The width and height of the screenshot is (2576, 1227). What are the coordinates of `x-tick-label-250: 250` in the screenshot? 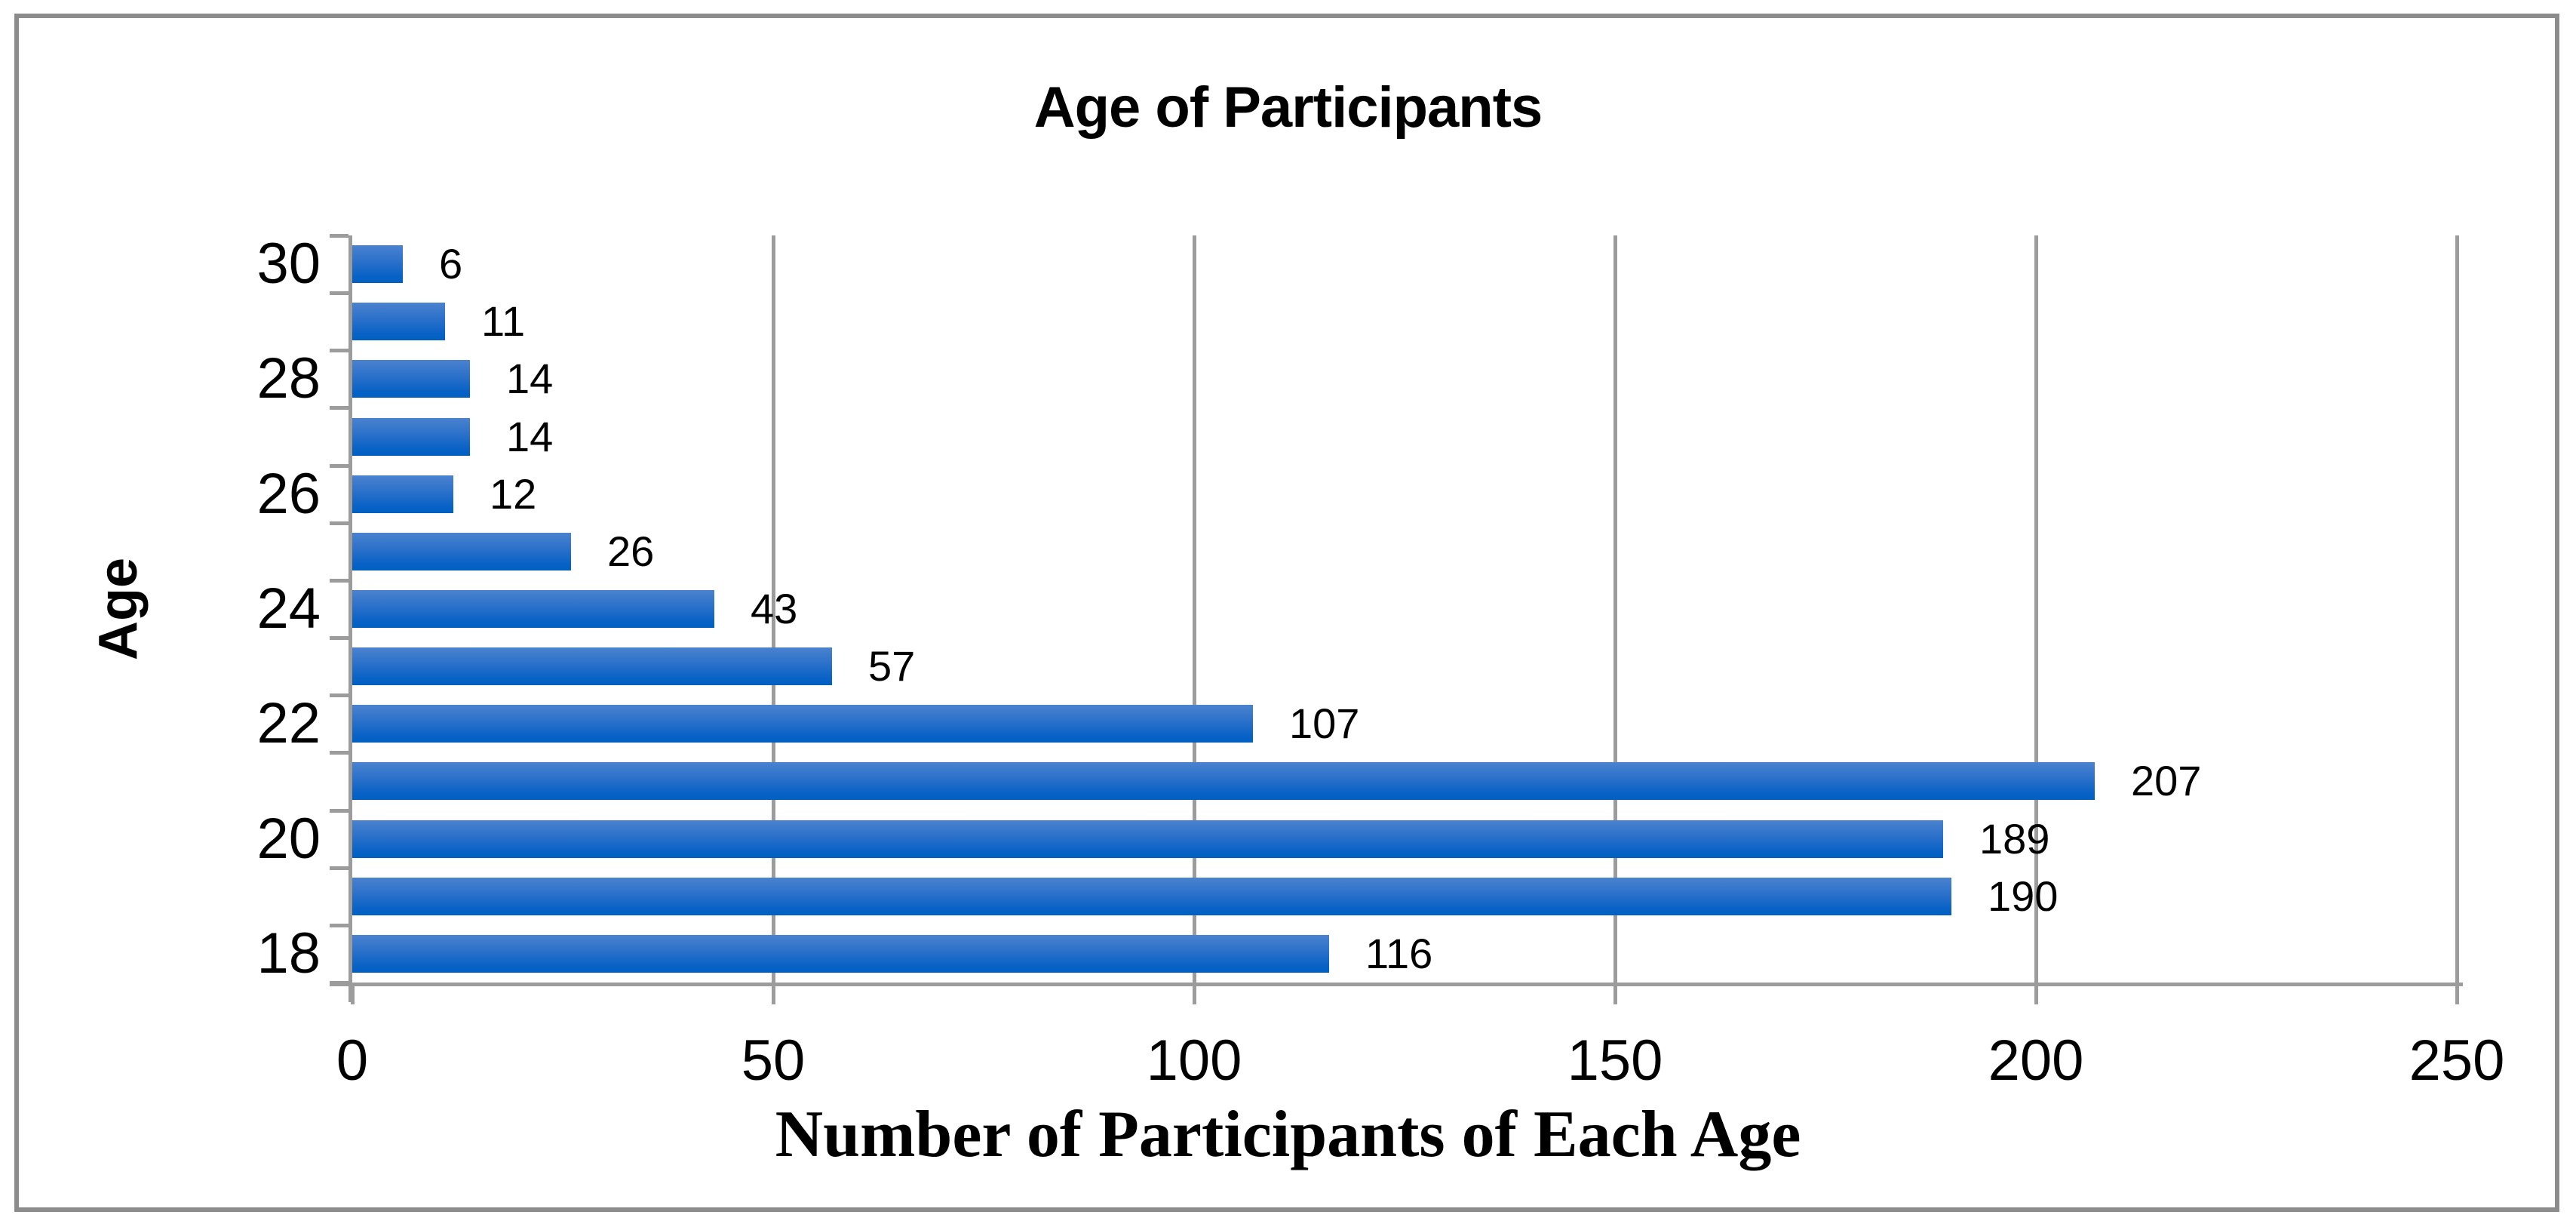 It's located at (2457, 1061).